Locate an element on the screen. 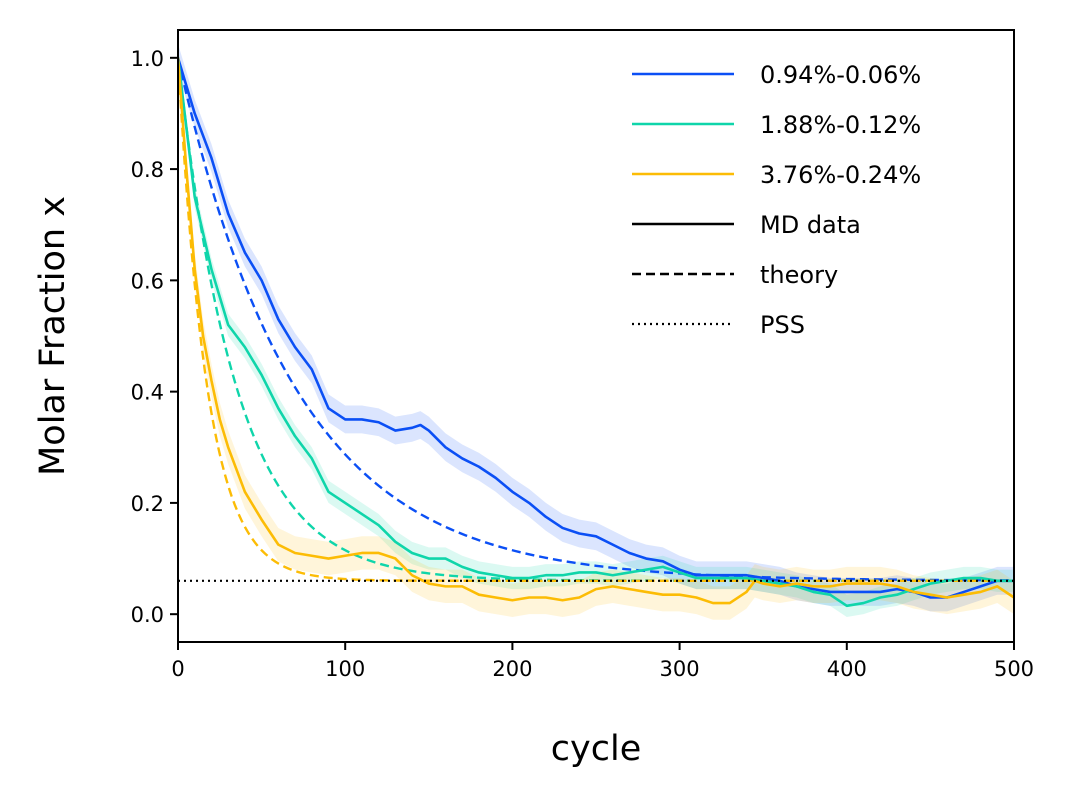 The width and height of the screenshot is (1076, 800). legend-label: theory is located at coordinates (799, 275).